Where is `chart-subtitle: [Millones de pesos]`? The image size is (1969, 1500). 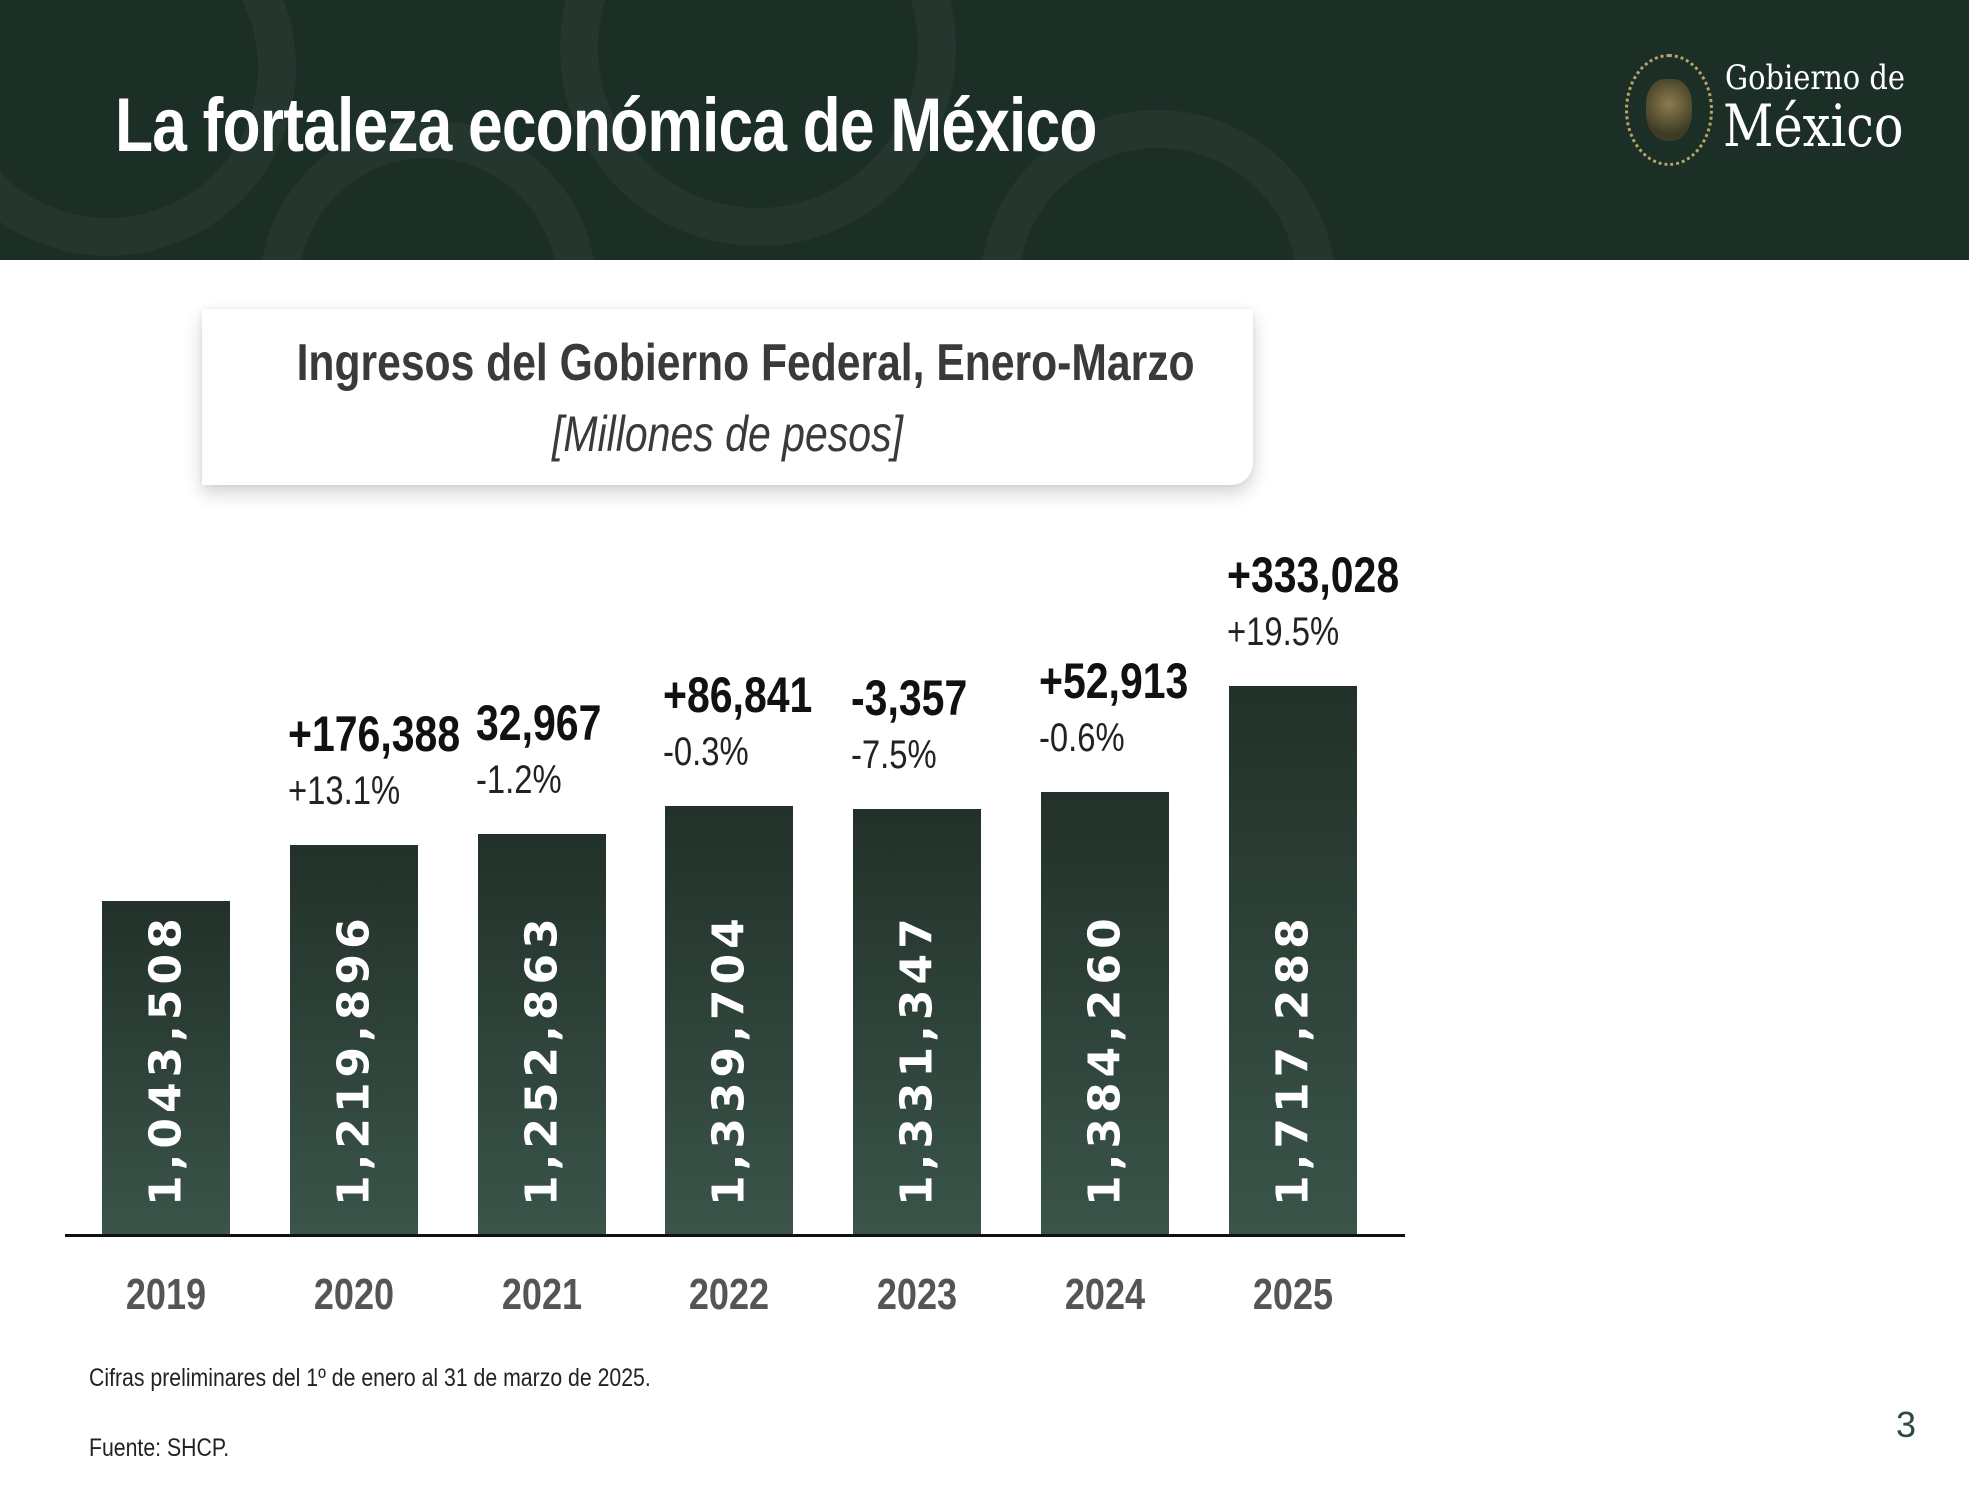 chart-subtitle: [Millones de pesos] is located at coordinates (727, 434).